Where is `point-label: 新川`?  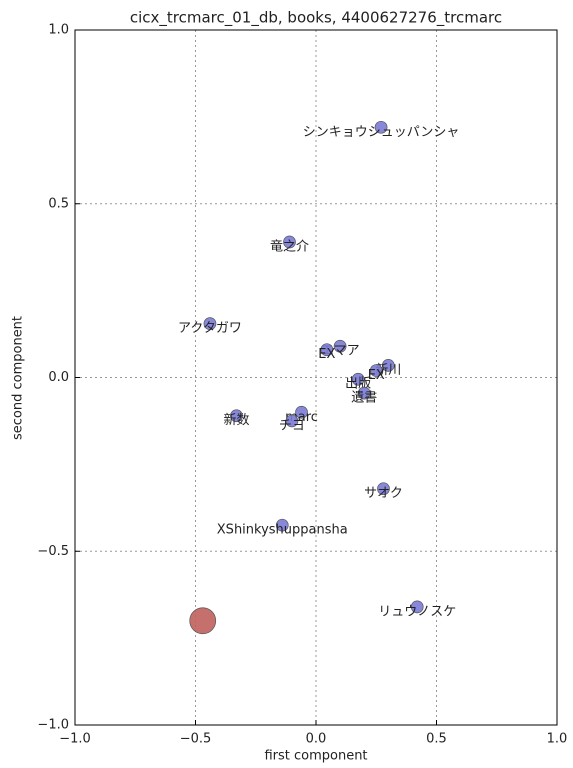 point-label: 新川 is located at coordinates (388, 370).